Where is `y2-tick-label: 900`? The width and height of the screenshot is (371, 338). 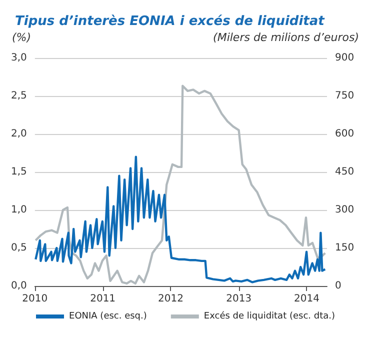 y2-tick-label: 900 is located at coordinates (344, 58).